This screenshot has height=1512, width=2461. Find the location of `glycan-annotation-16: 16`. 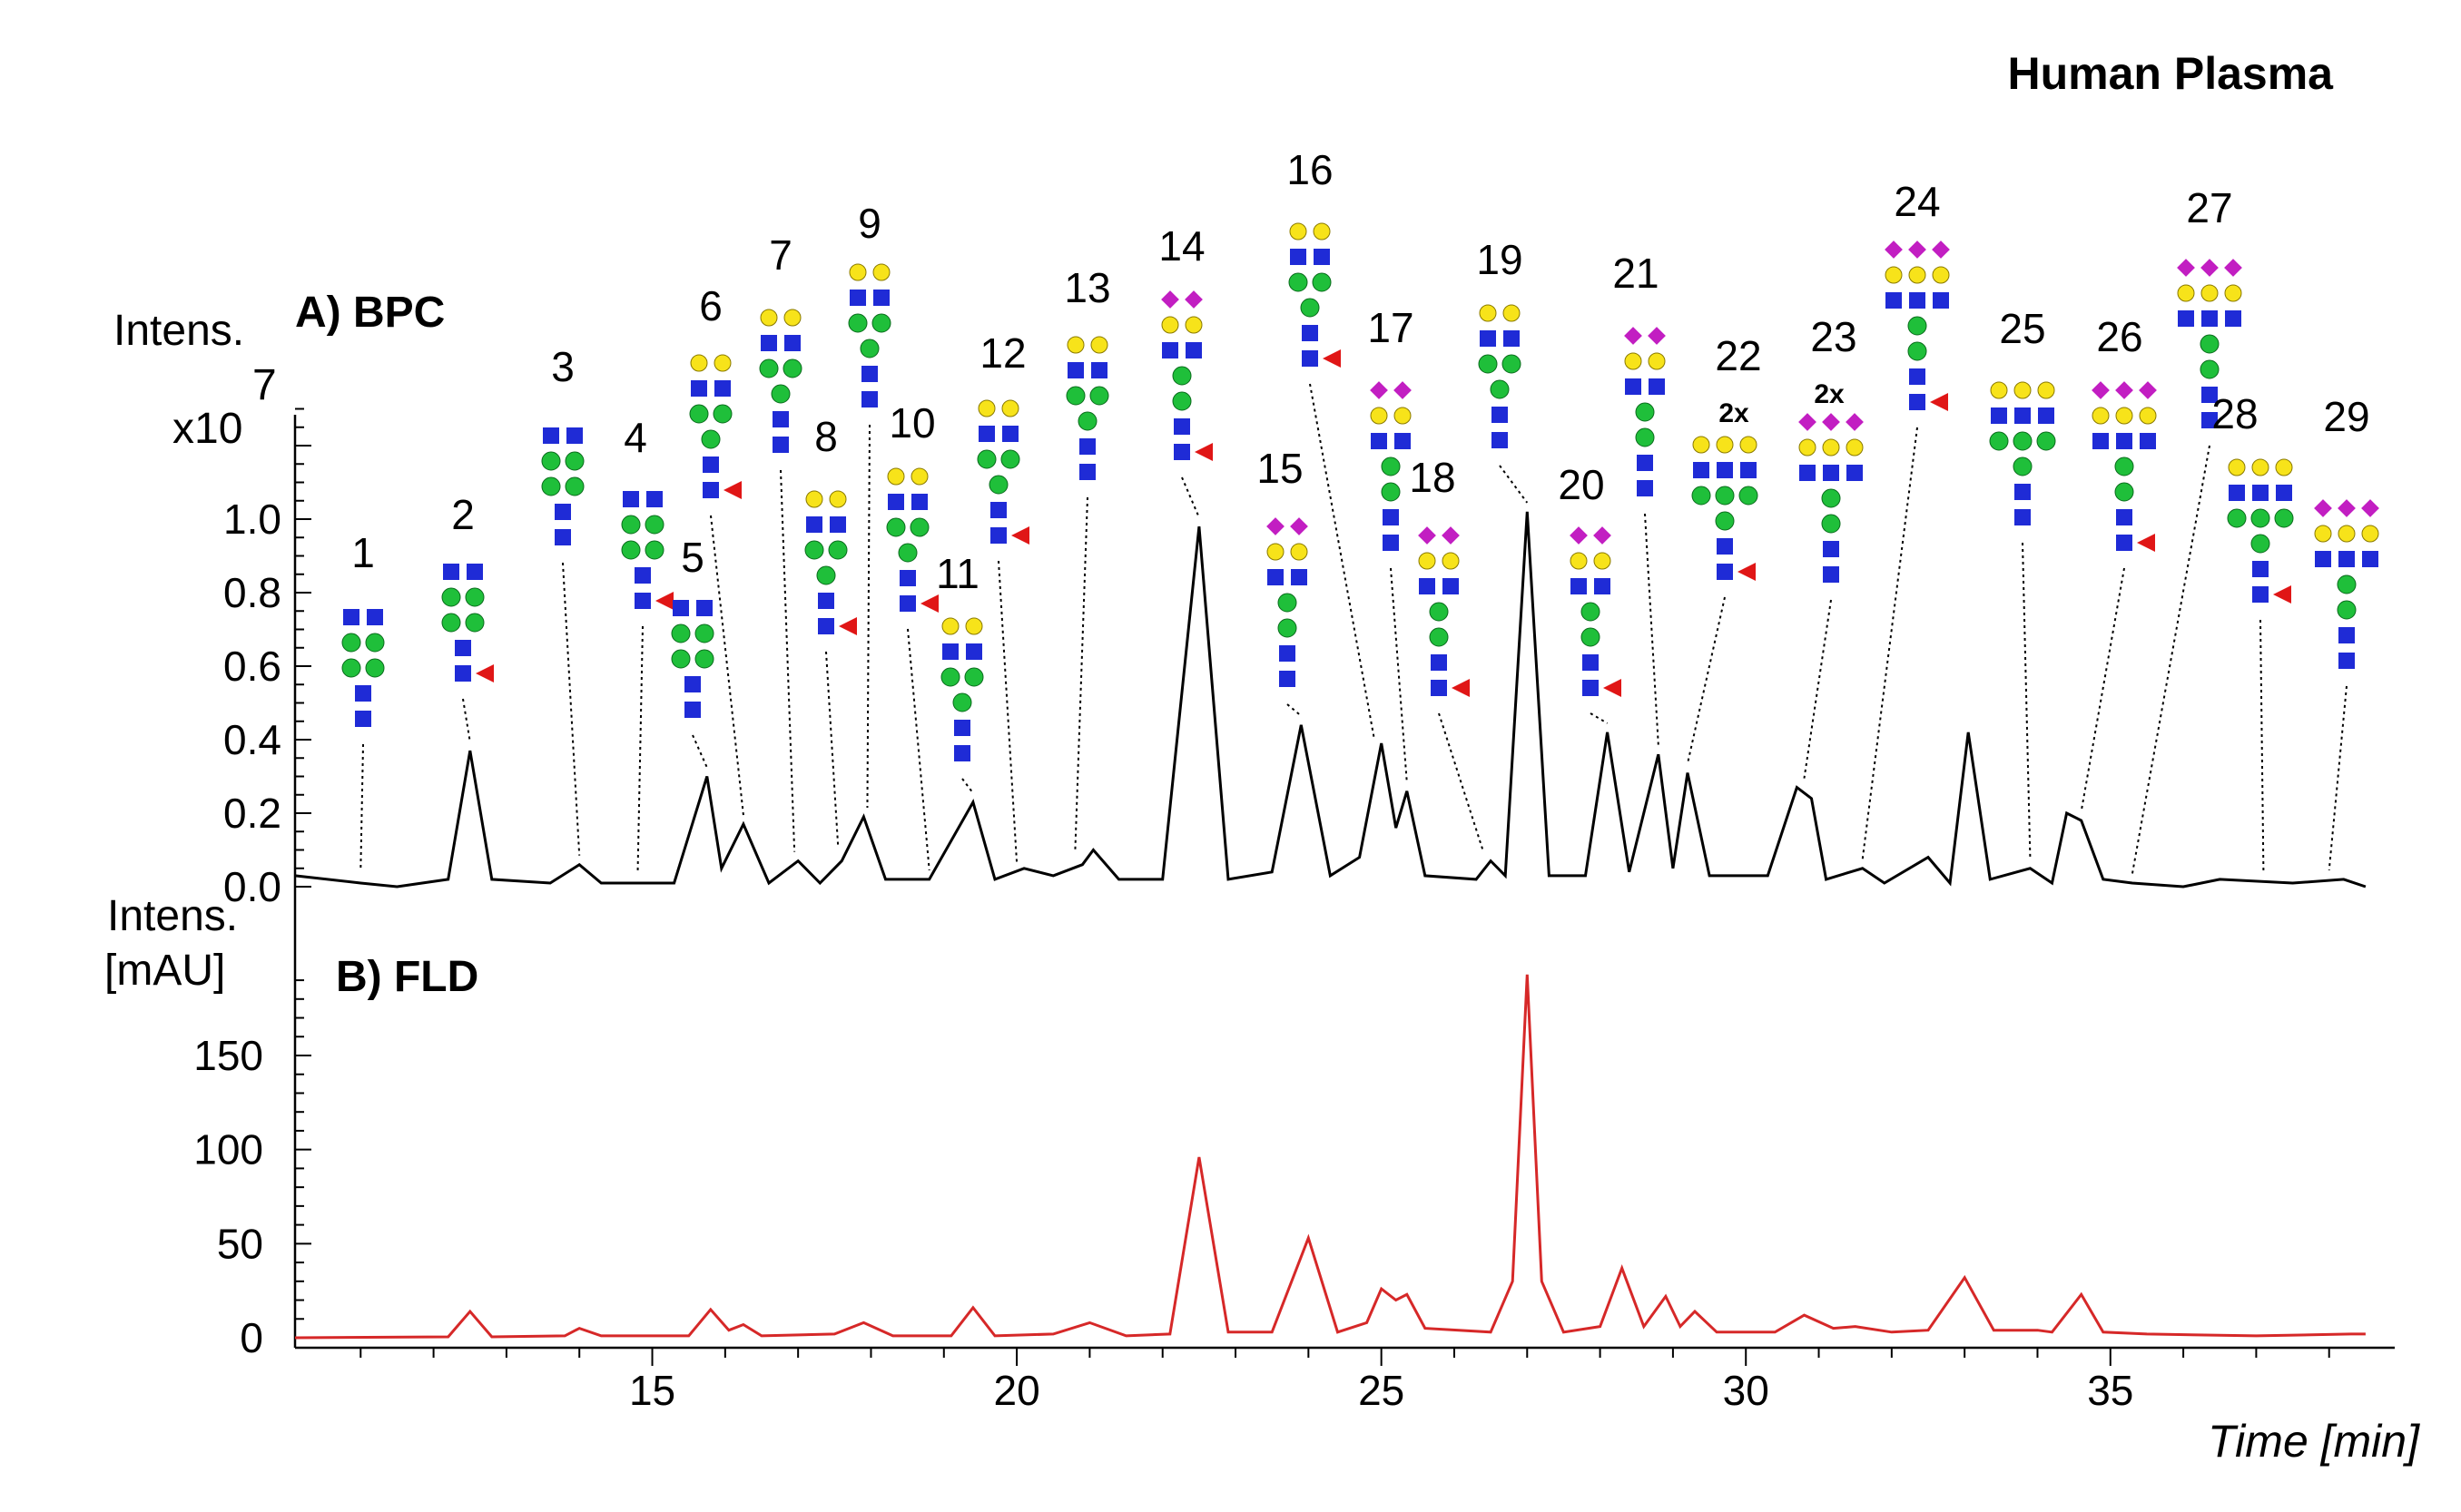

glycan-annotation-16: 16 is located at coordinates (1330, 442).